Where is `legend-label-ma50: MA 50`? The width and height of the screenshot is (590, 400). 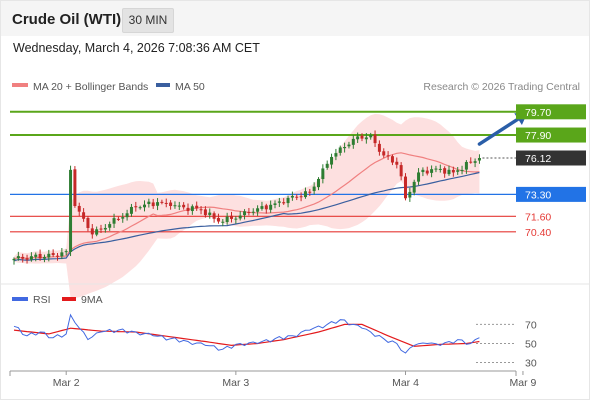 legend-label-ma50: MA 50 is located at coordinates (190, 87).